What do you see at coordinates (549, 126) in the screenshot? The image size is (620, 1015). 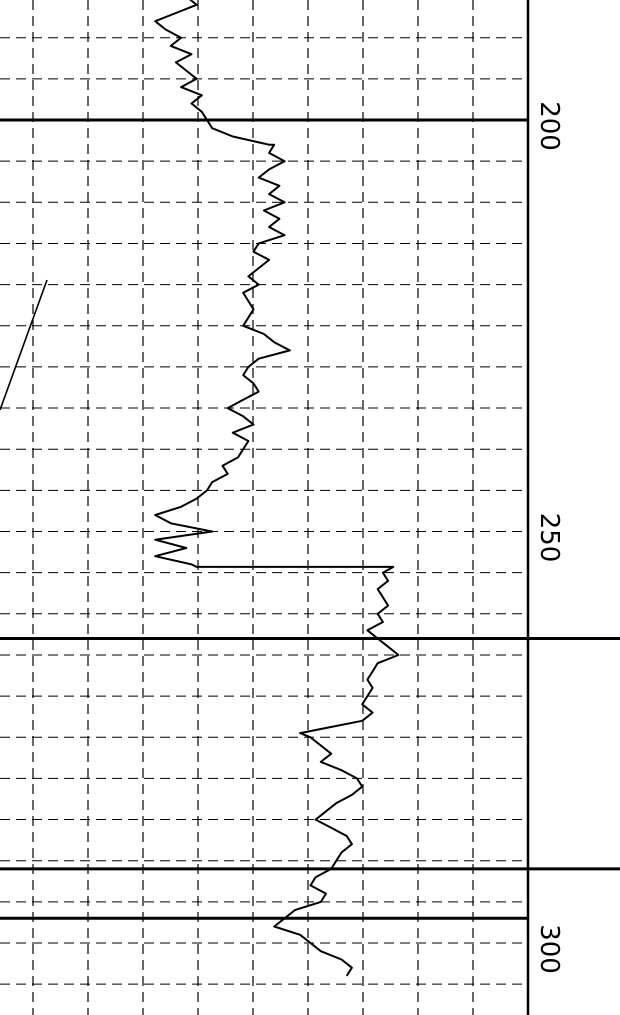 I see `y-tick-label-200: 200` at bounding box center [549, 126].